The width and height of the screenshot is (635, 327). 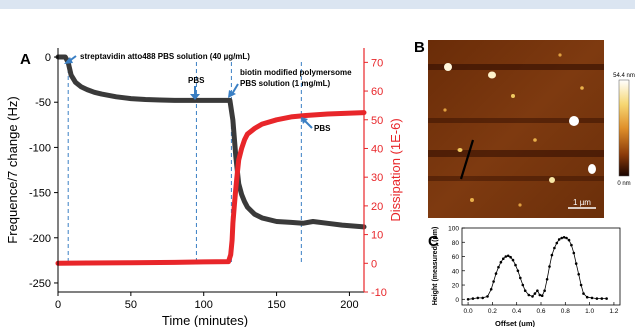 I want to click on profile-y-tick-label: 60, so click(x=456, y=257).